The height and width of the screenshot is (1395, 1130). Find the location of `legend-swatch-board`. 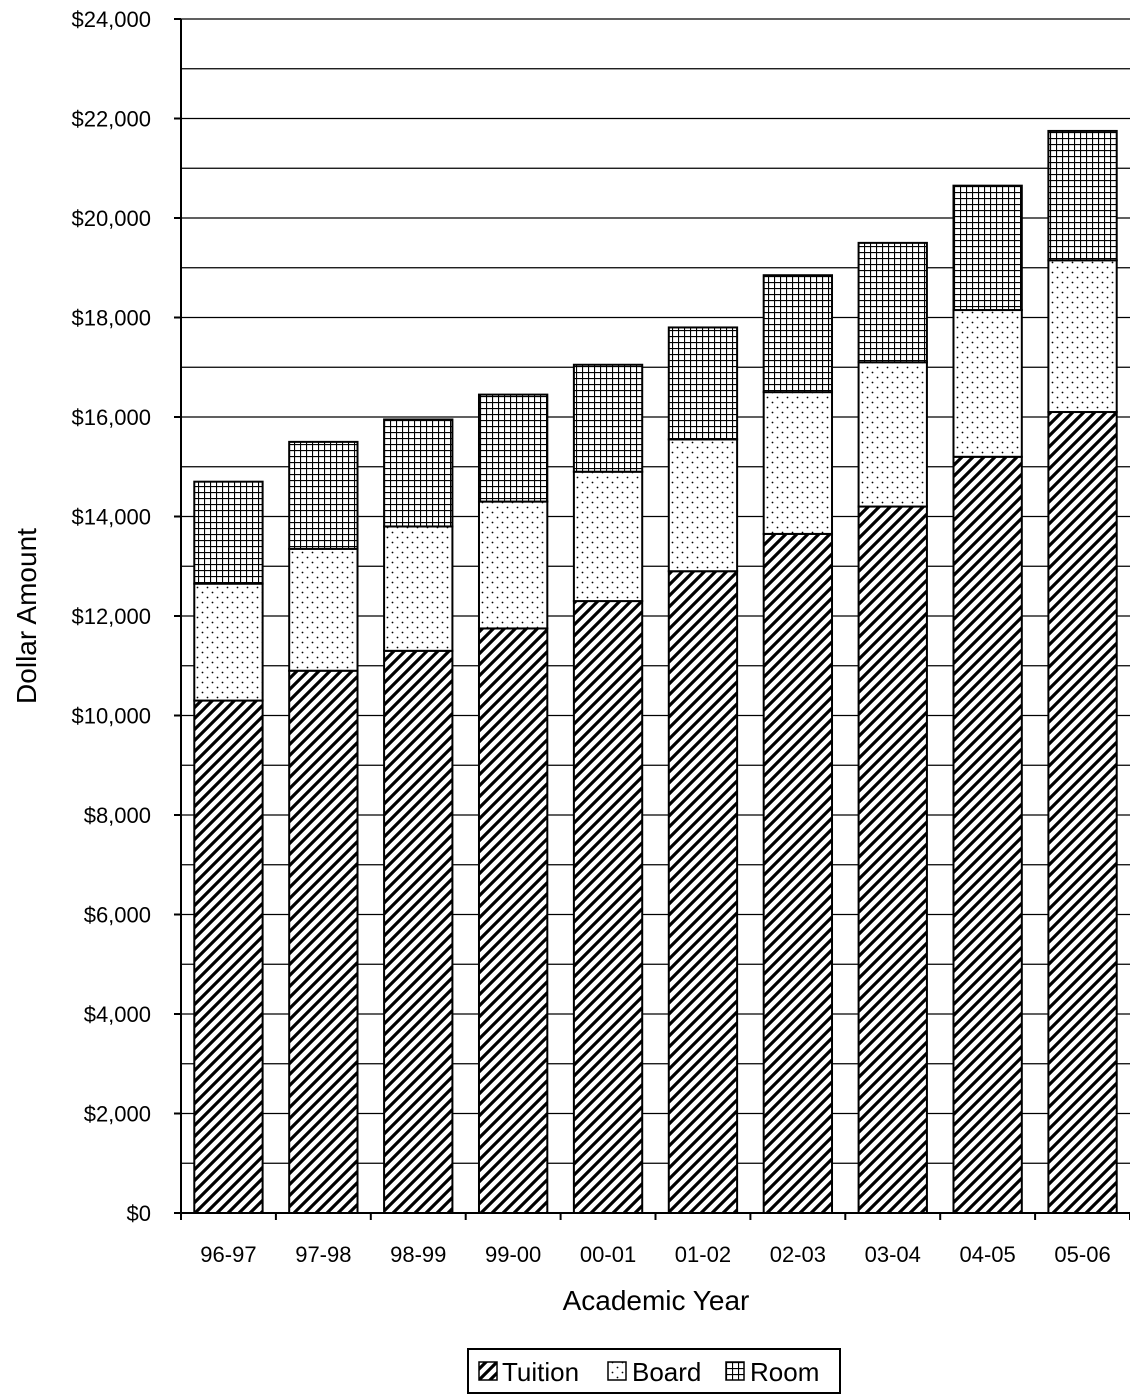

legend-swatch-board is located at coordinates (617, 1371).